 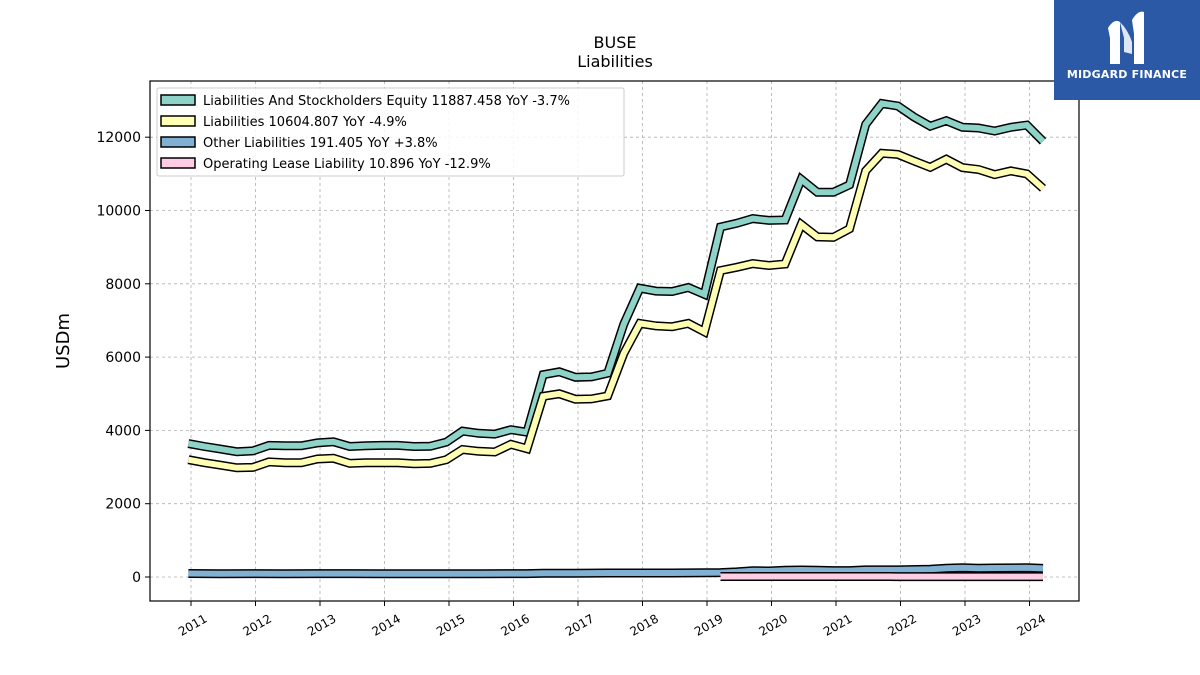 What do you see at coordinates (136, 578) in the screenshot?
I see `y-tick-label: 0` at bounding box center [136, 578].